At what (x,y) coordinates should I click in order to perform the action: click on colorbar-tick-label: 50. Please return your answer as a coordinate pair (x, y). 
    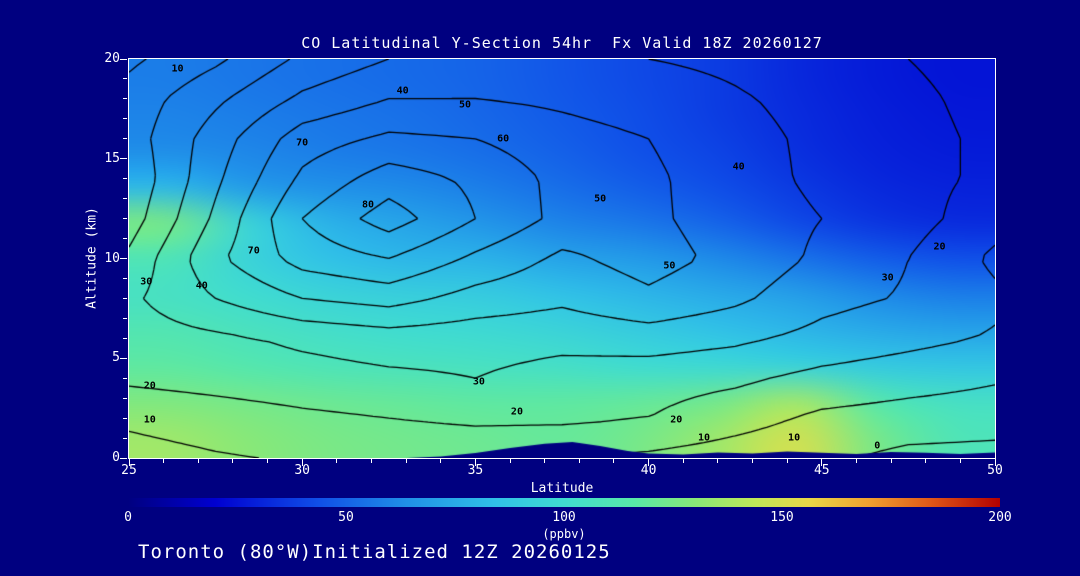
    Looking at the image, I should click on (346, 517).